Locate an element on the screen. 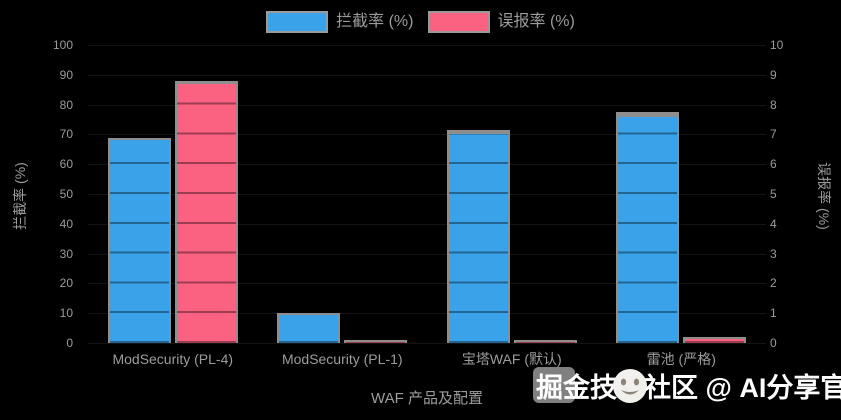 The image size is (841, 420). y-tick-label-left: 10 is located at coordinates (66, 313).